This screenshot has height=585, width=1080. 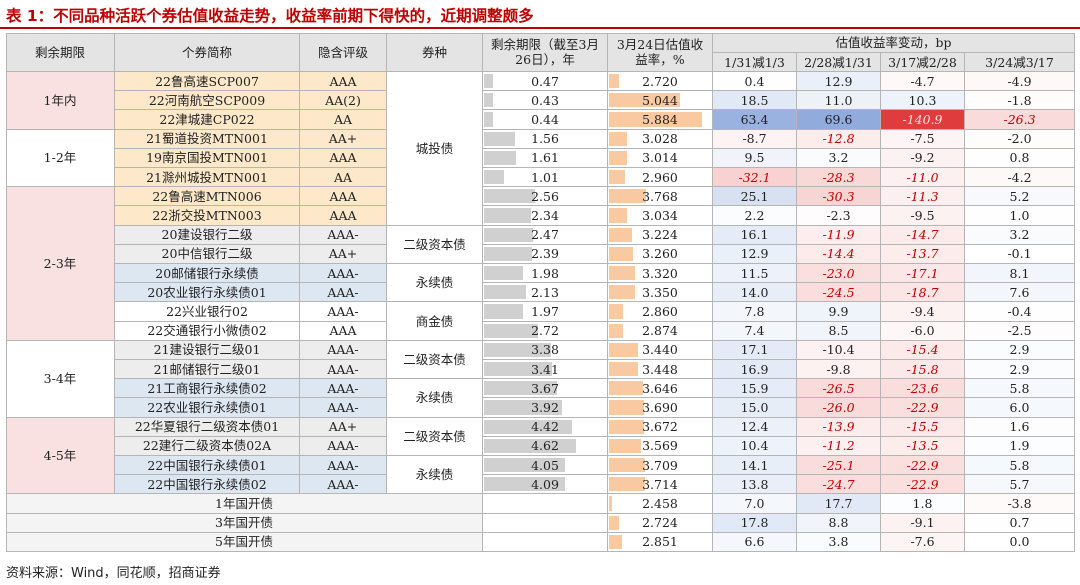 I want to click on bond-type: 商金债, so click(x=435, y=321).